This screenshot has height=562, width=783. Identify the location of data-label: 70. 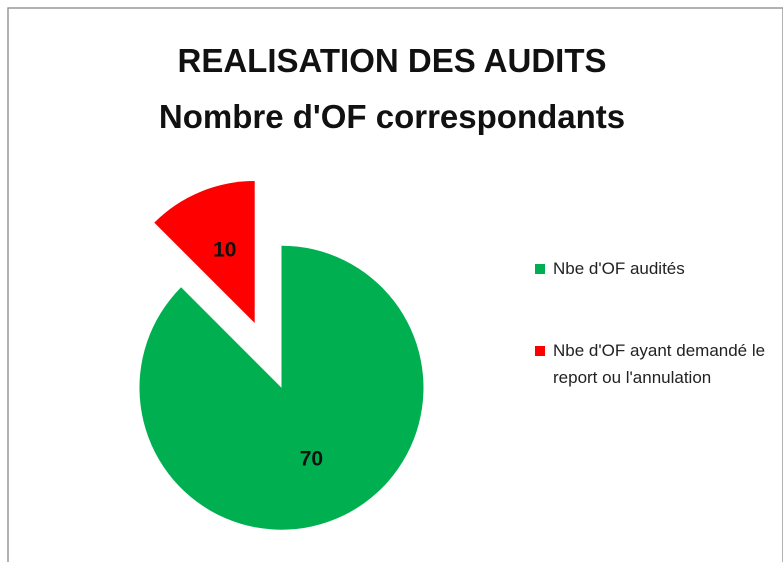
(311, 458).